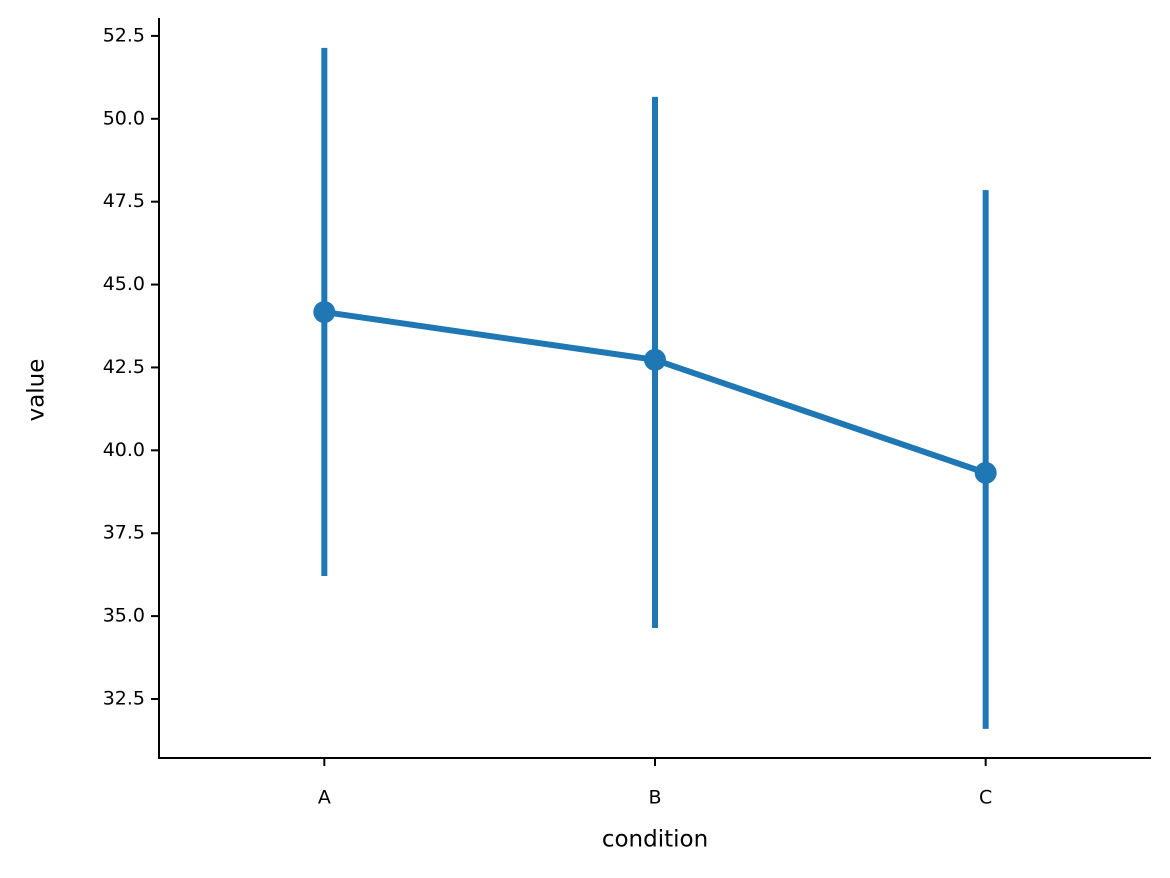 The image size is (1170, 878). Describe the element at coordinates (654, 798) in the screenshot. I see `x-tick-label: B` at that location.